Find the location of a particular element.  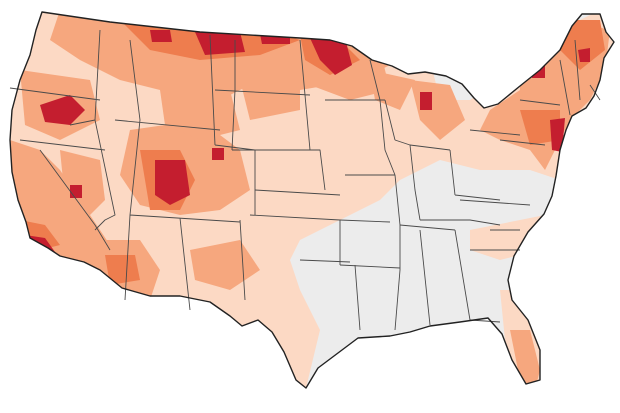

level4-hotspot-colorado is located at coordinates (218, 154).